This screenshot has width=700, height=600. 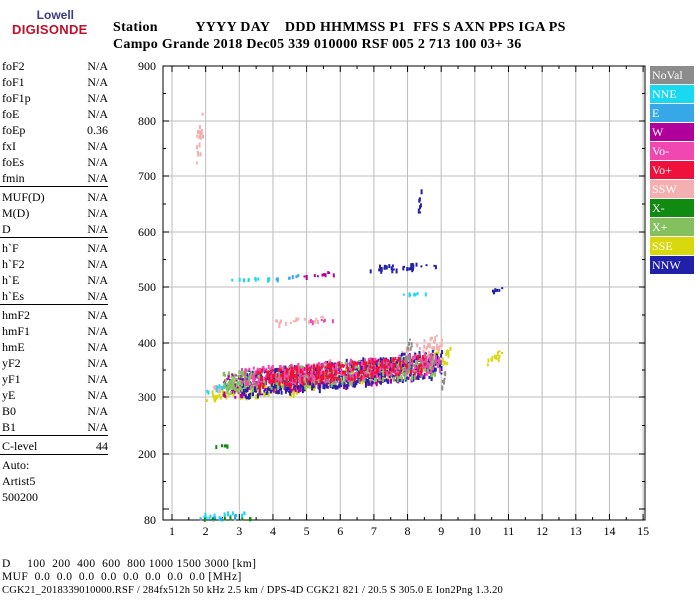 What do you see at coordinates (56, 248) in the screenshot?
I see `param-row: h`F N/A` at bounding box center [56, 248].